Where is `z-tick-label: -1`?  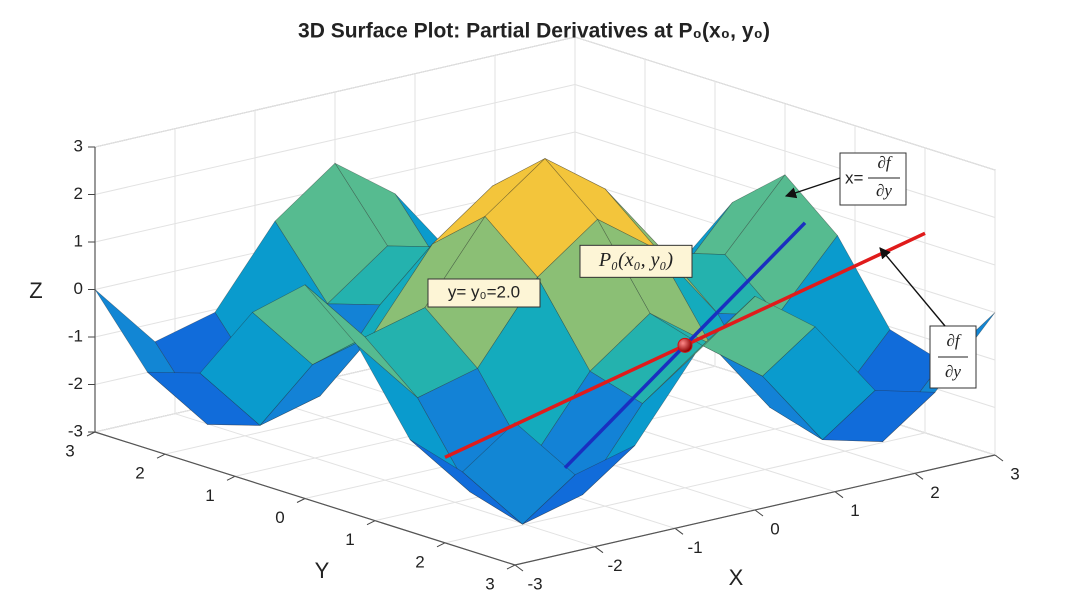 z-tick-label: -1 is located at coordinates (75, 335).